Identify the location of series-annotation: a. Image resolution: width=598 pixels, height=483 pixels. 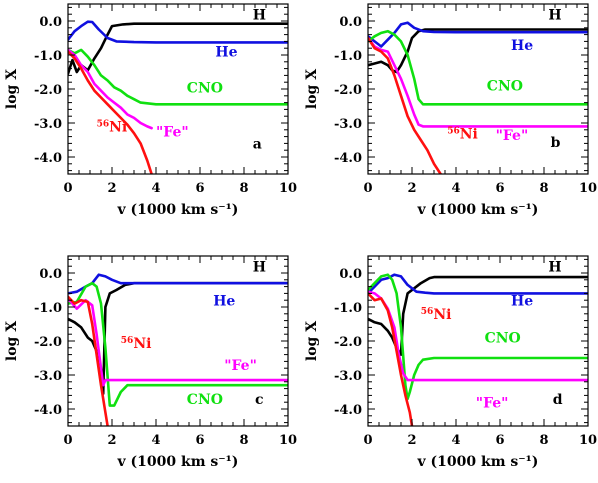
(257, 145).